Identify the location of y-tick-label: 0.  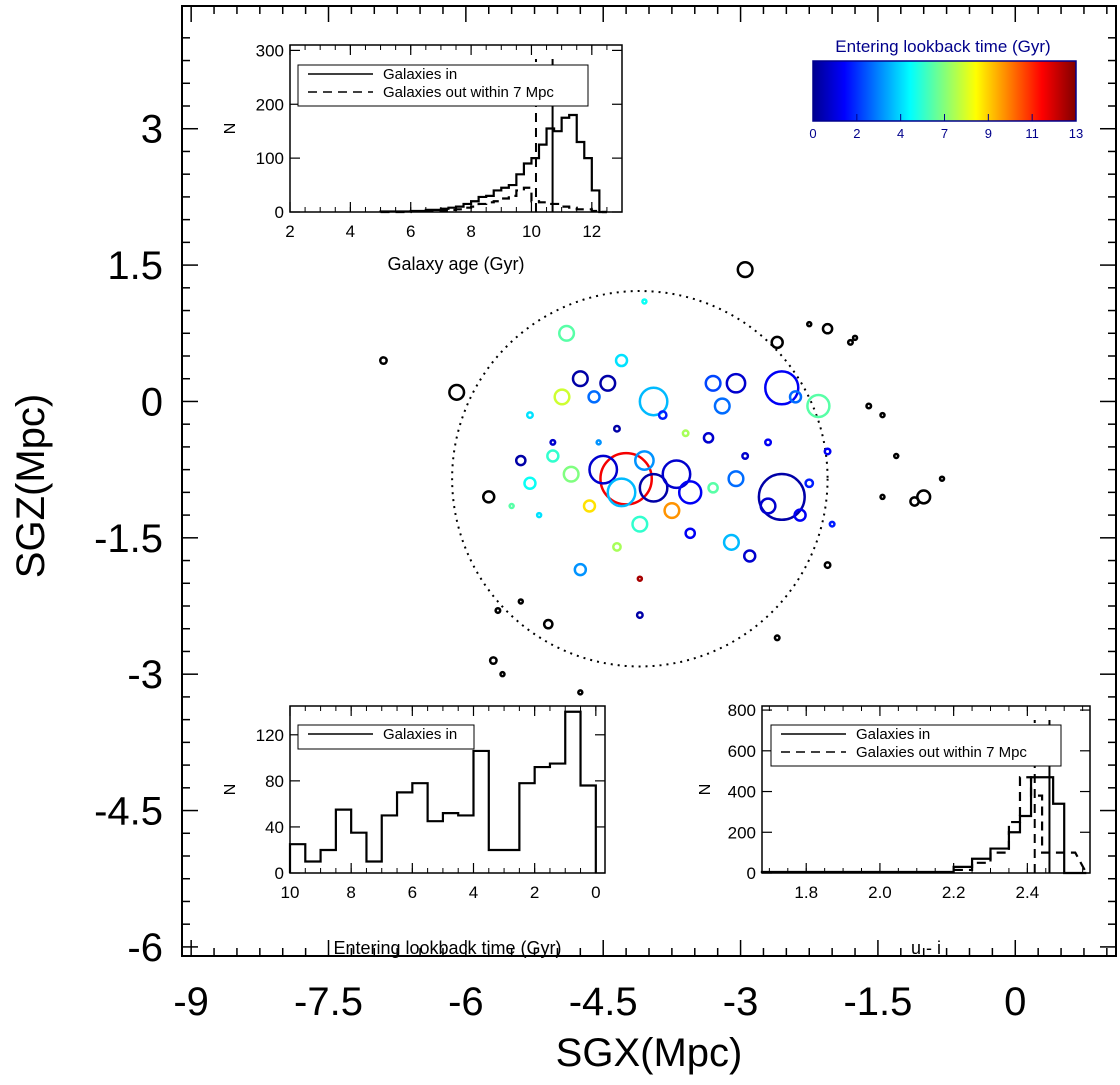
(152, 402).